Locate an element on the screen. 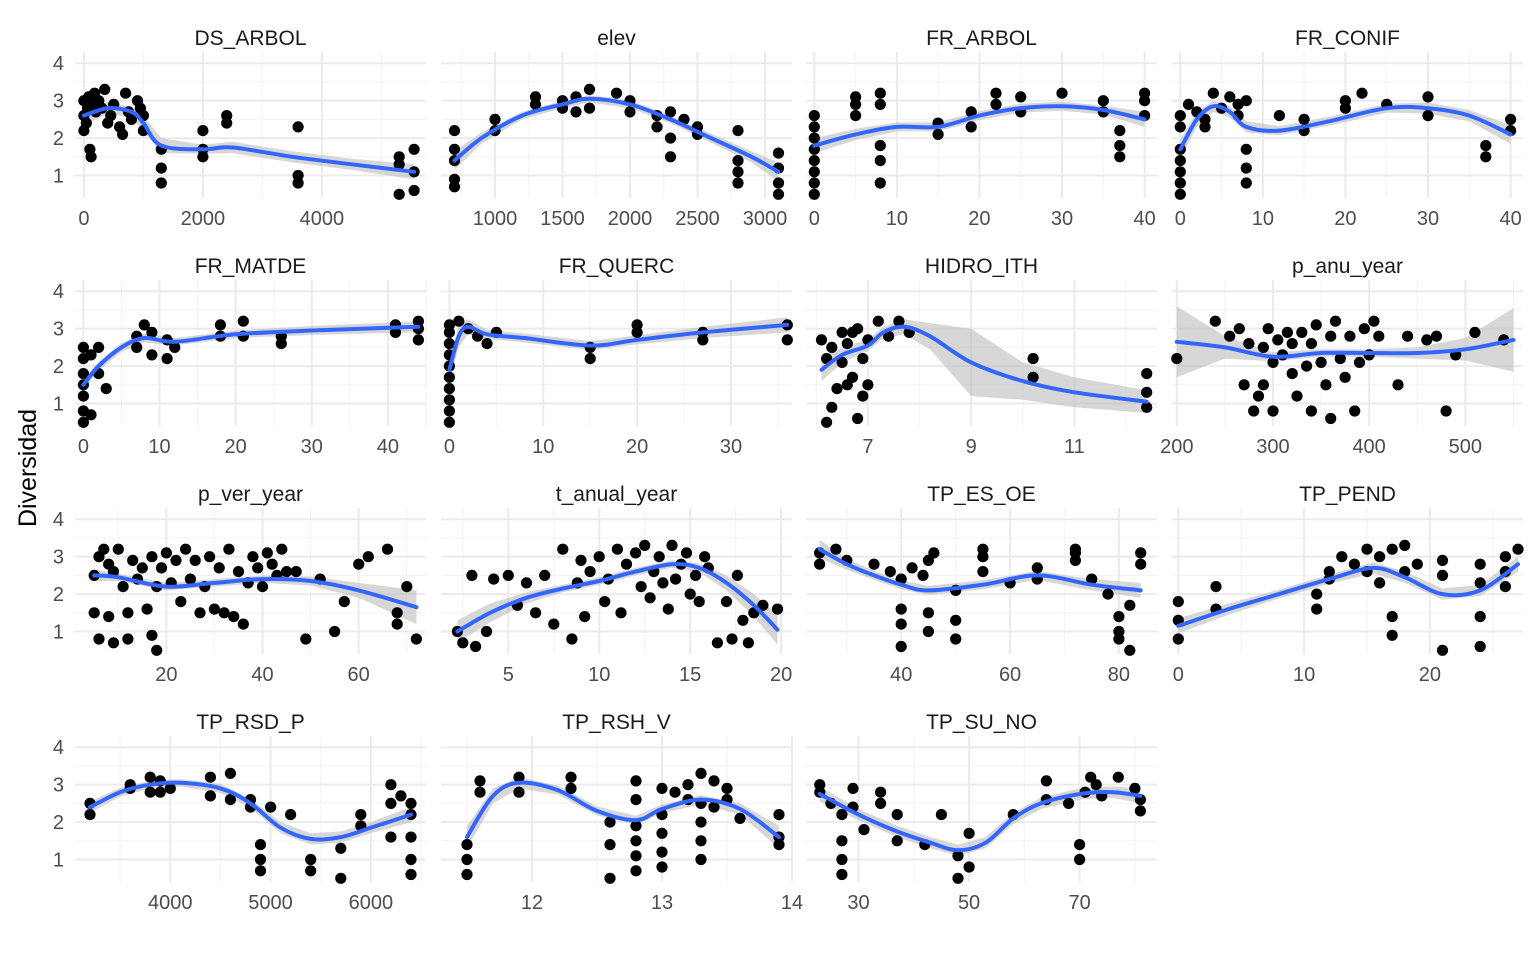  x-tick-label: 30 is located at coordinates (1062, 219).